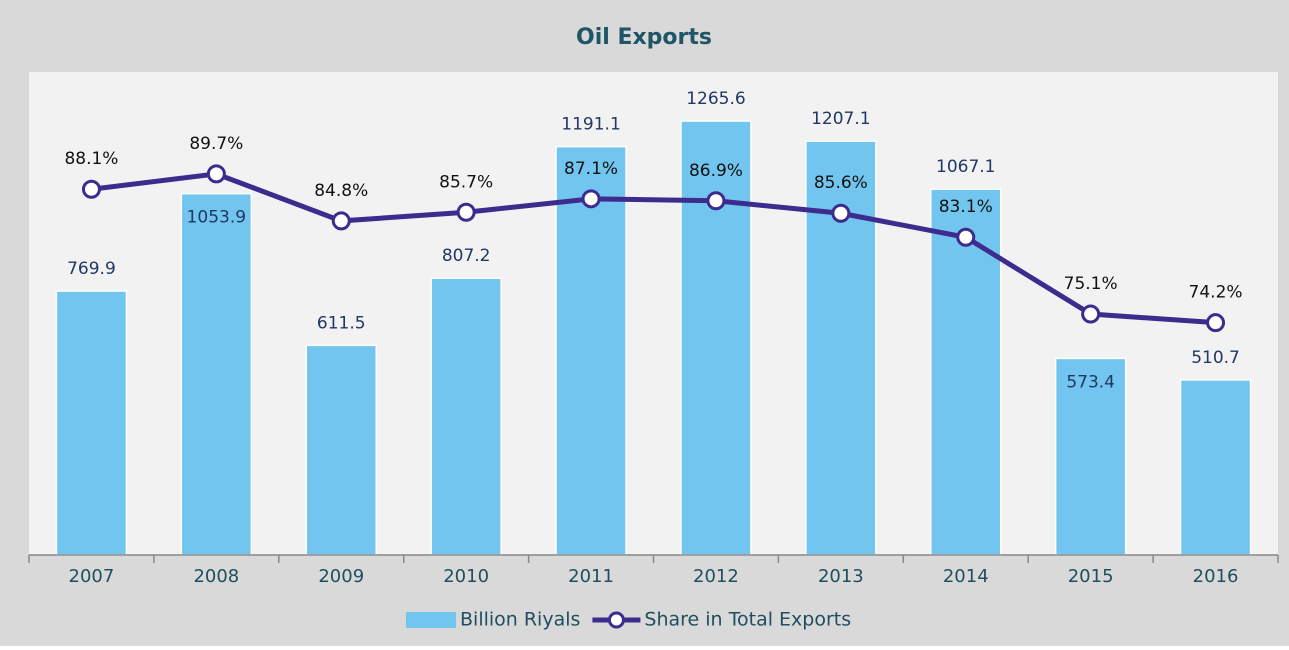 The width and height of the screenshot is (1289, 650). Describe the element at coordinates (92, 576) in the screenshot. I see `x-tick-label: 2007` at that location.